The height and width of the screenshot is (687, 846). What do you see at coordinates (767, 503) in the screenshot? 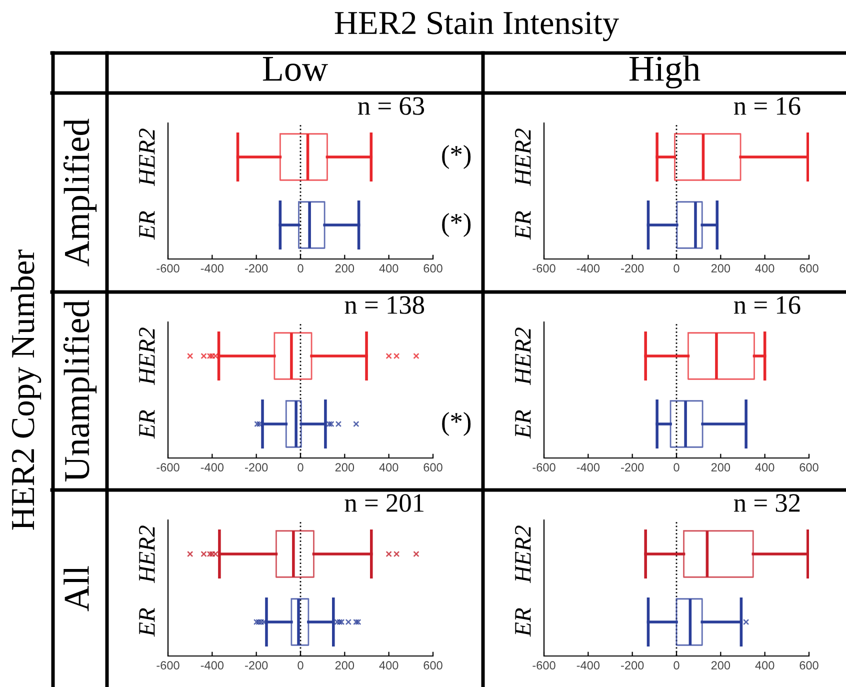
I see `text: n = 32` at bounding box center [767, 503].